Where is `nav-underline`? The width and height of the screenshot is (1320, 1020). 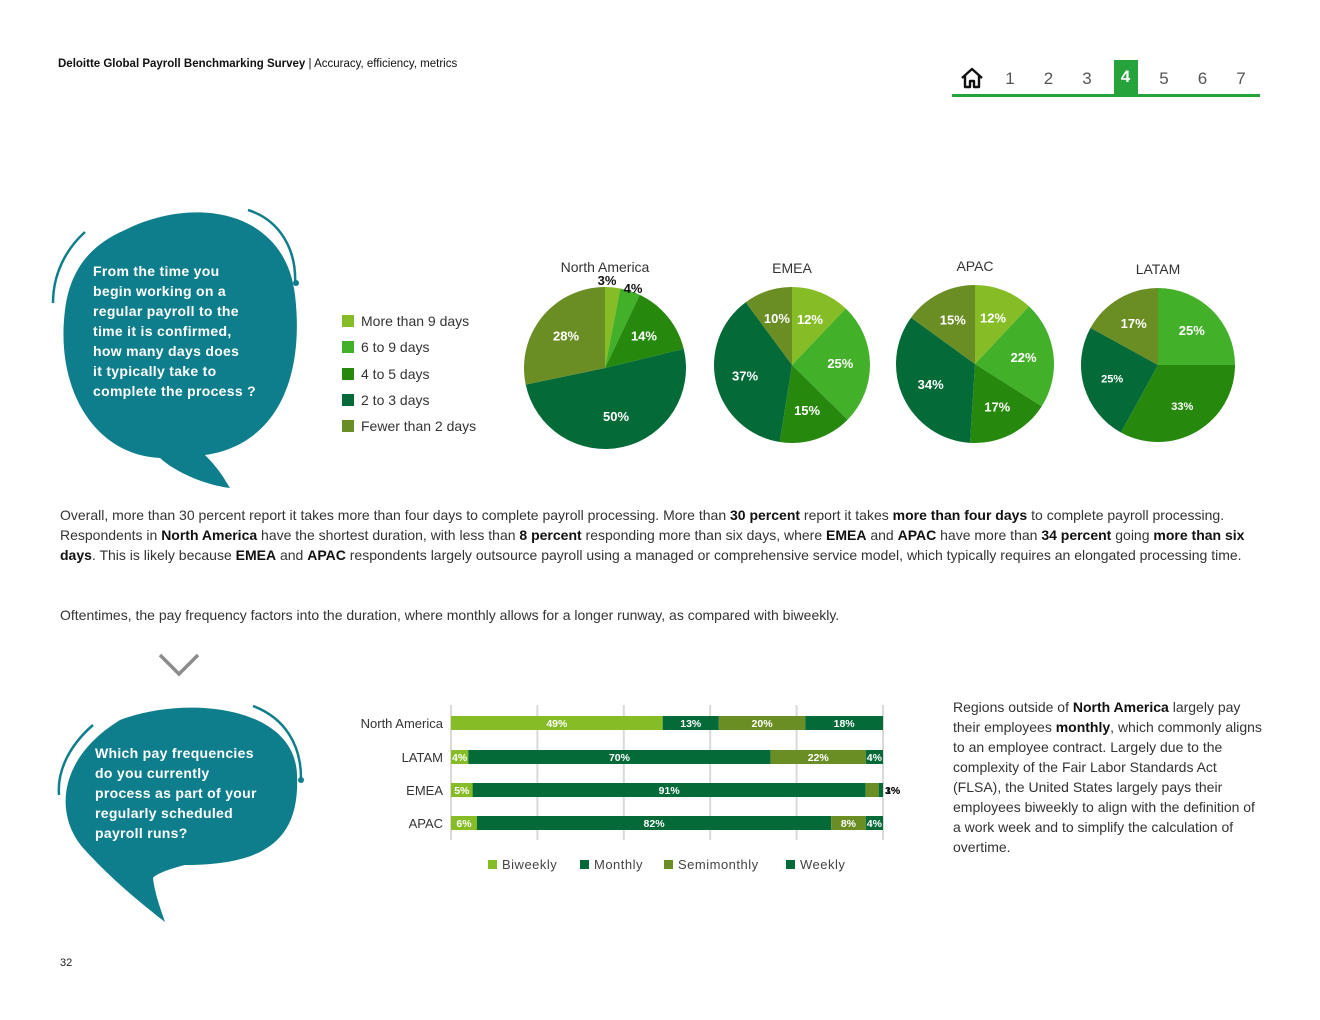
nav-underline is located at coordinates (1106, 95).